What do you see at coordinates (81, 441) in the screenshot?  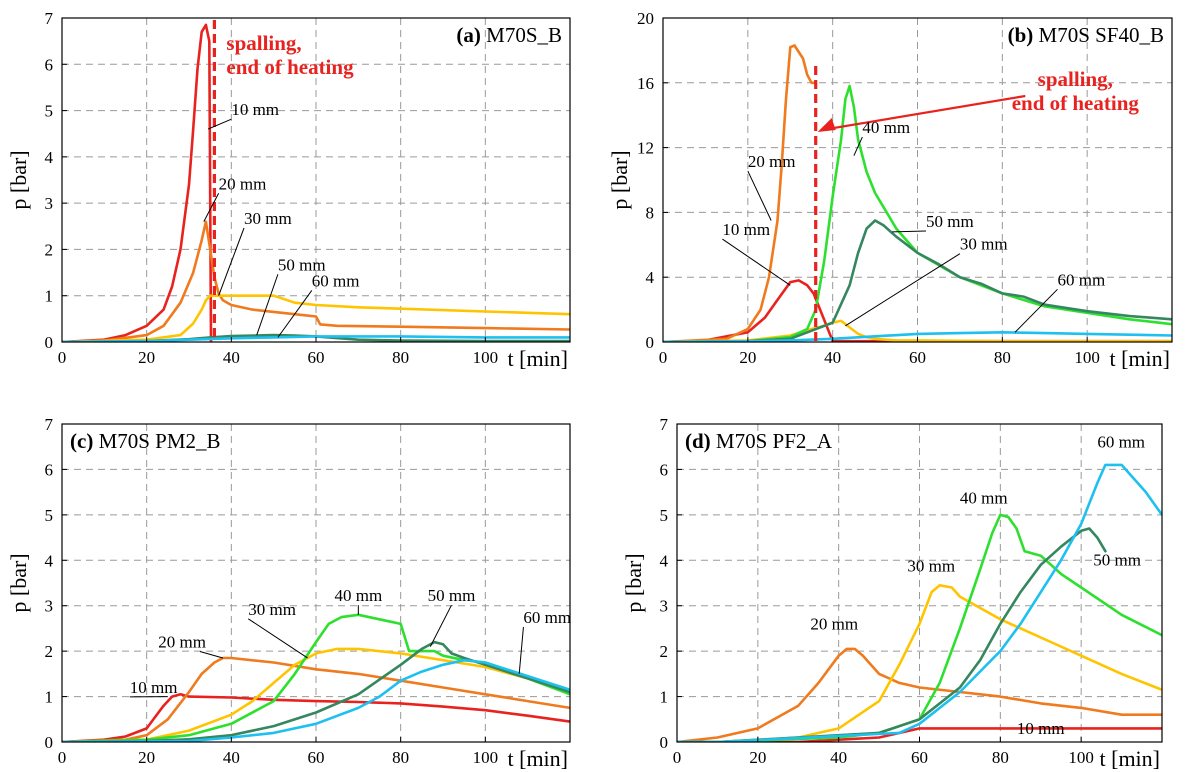 I see `panel-letter: (c)` at bounding box center [81, 441].